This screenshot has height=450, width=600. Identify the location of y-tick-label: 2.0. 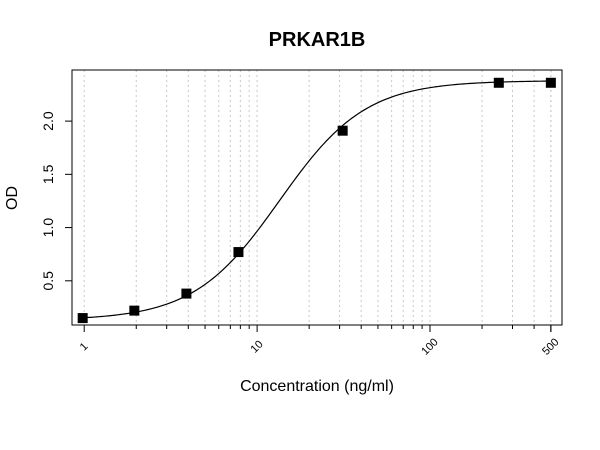
(48, 121).